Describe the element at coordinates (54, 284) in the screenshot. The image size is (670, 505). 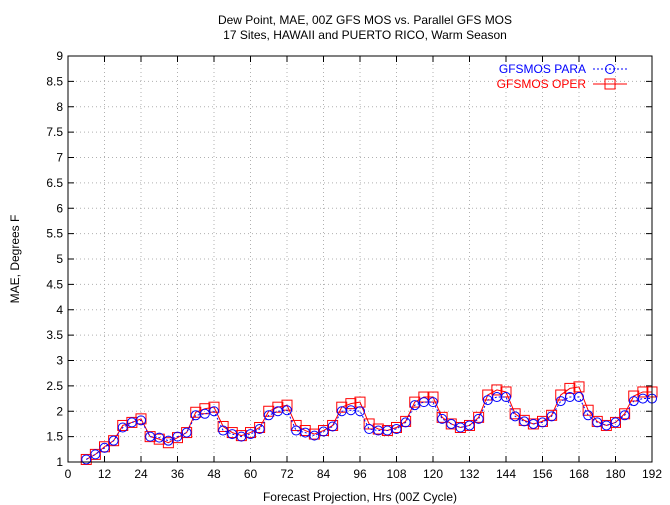
I see `y-tick-label: 4.5` at that location.